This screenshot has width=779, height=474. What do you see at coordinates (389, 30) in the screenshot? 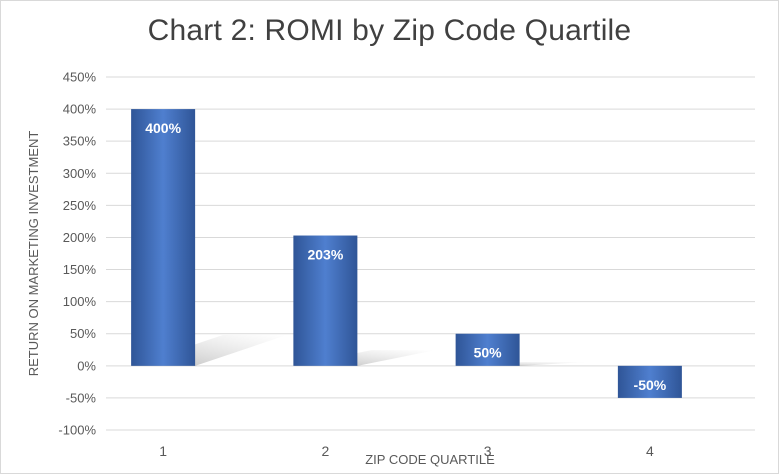
I see `chart-title: Chart 2: ROMI by Zip Code Quartile` at bounding box center [389, 30].